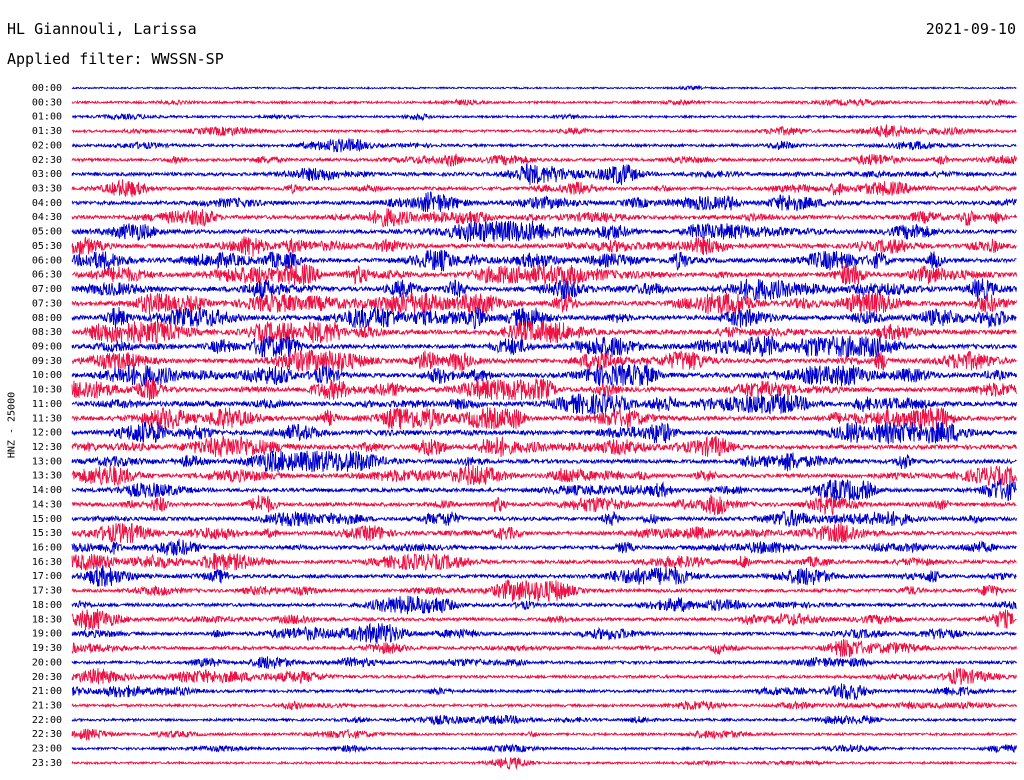 The height and width of the screenshot is (780, 1024). Describe the element at coordinates (47, 361) in the screenshot. I see `tick-label-0930: 09:30` at that location.